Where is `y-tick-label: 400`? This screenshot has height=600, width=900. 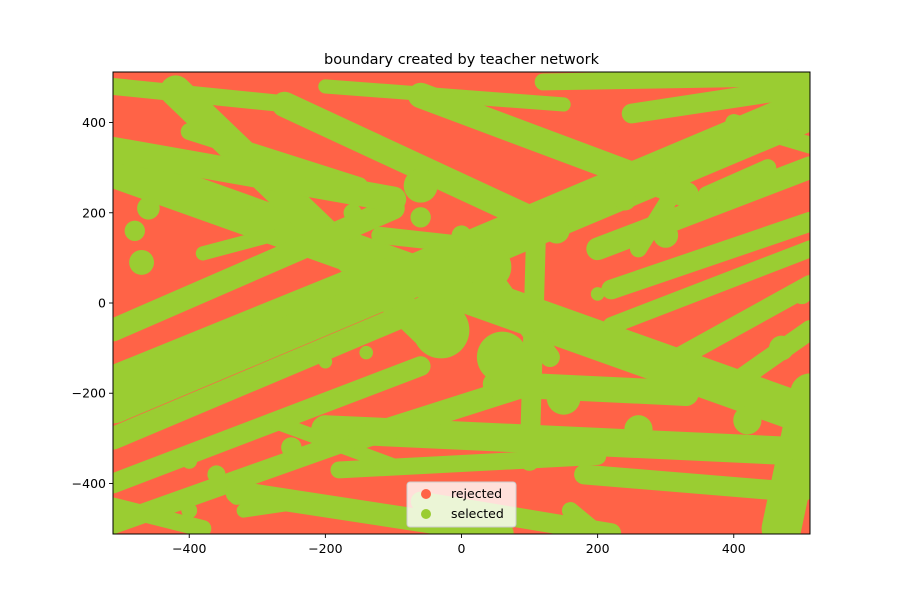
y-tick-label: 400 is located at coordinates (94, 122).